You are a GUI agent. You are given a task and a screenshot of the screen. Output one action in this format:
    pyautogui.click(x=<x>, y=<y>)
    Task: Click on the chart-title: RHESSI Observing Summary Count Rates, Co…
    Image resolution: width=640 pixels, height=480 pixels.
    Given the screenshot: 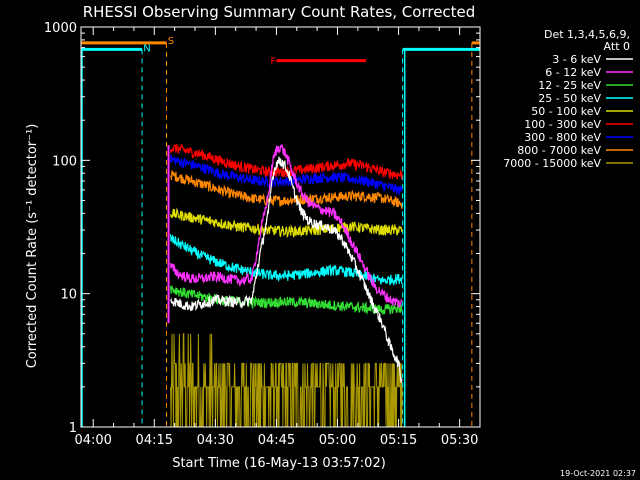 What is the action you would take?
    pyautogui.click(x=279, y=12)
    